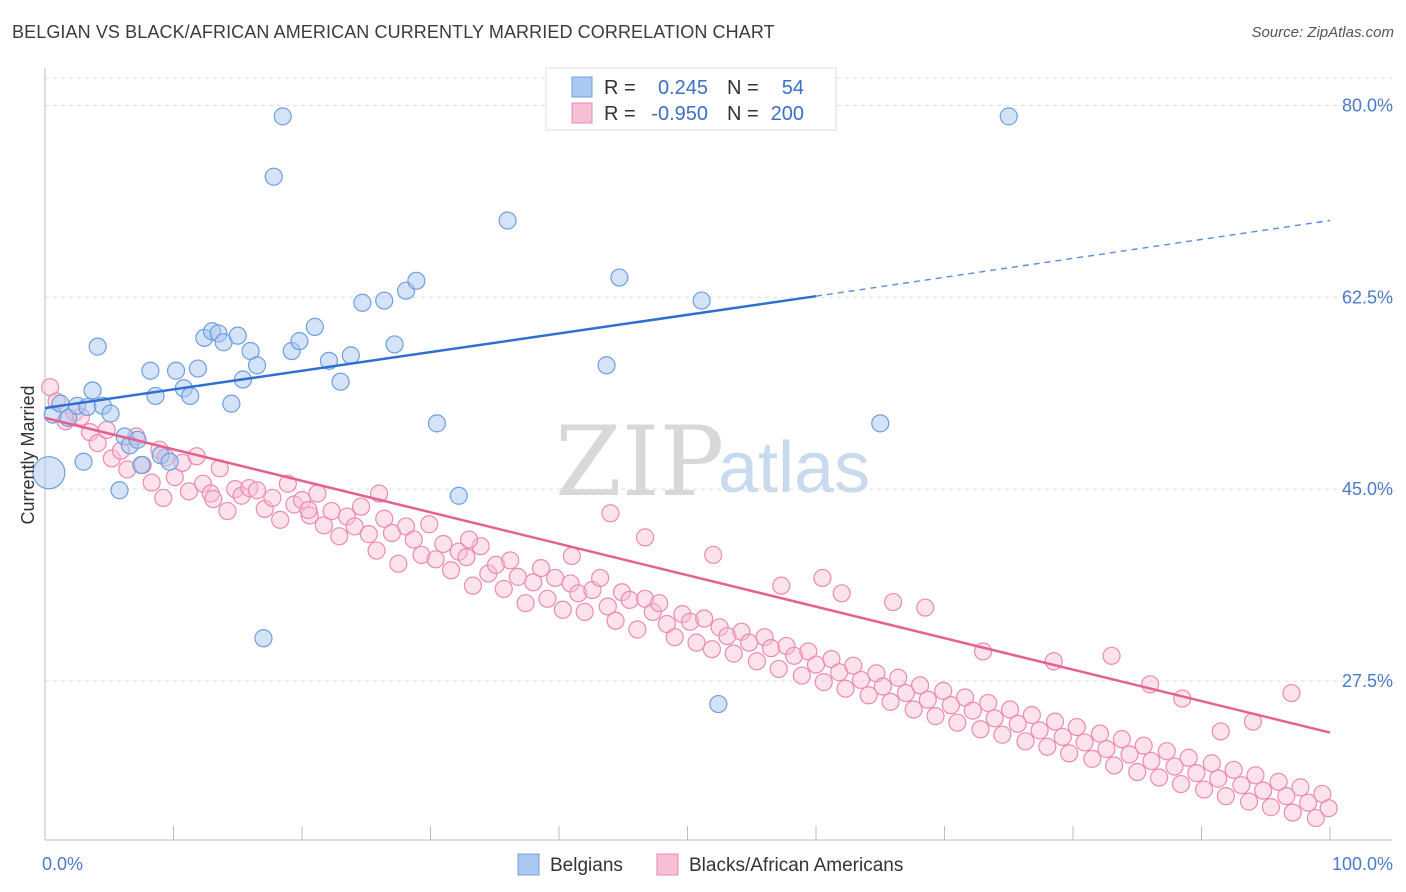 This screenshot has width=1406, height=892. Describe the element at coordinates (582, 113) in the screenshot. I see `stats-legend-pink-swatch` at that location.